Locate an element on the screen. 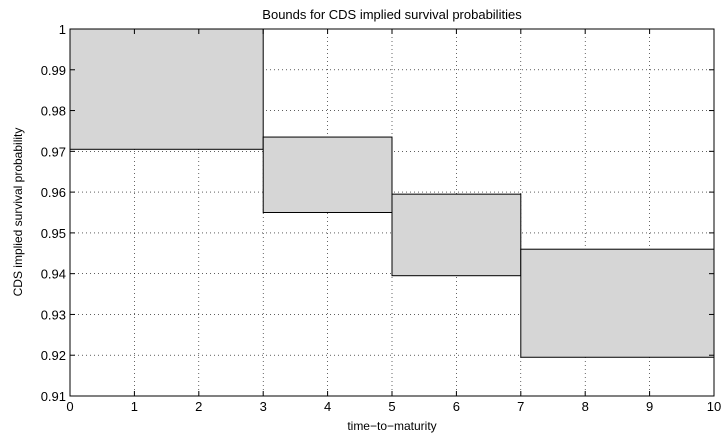 Image resolution: width=721 pixels, height=434 pixels. y-tick-label: 0.97 is located at coordinates (53, 151).